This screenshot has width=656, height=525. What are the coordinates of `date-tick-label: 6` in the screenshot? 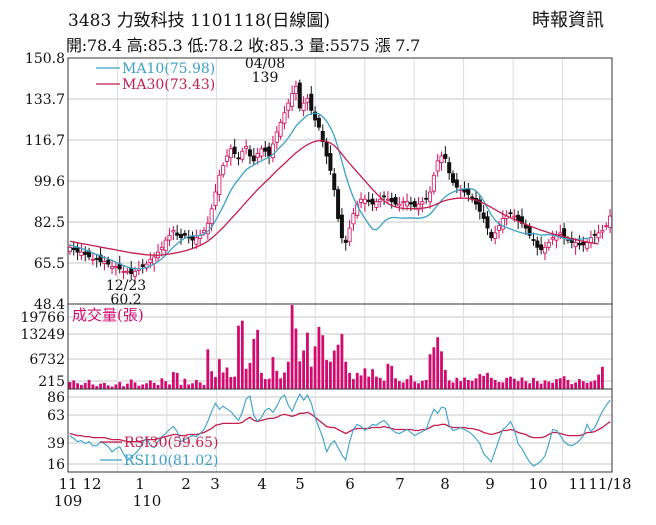 It's located at (350, 484).